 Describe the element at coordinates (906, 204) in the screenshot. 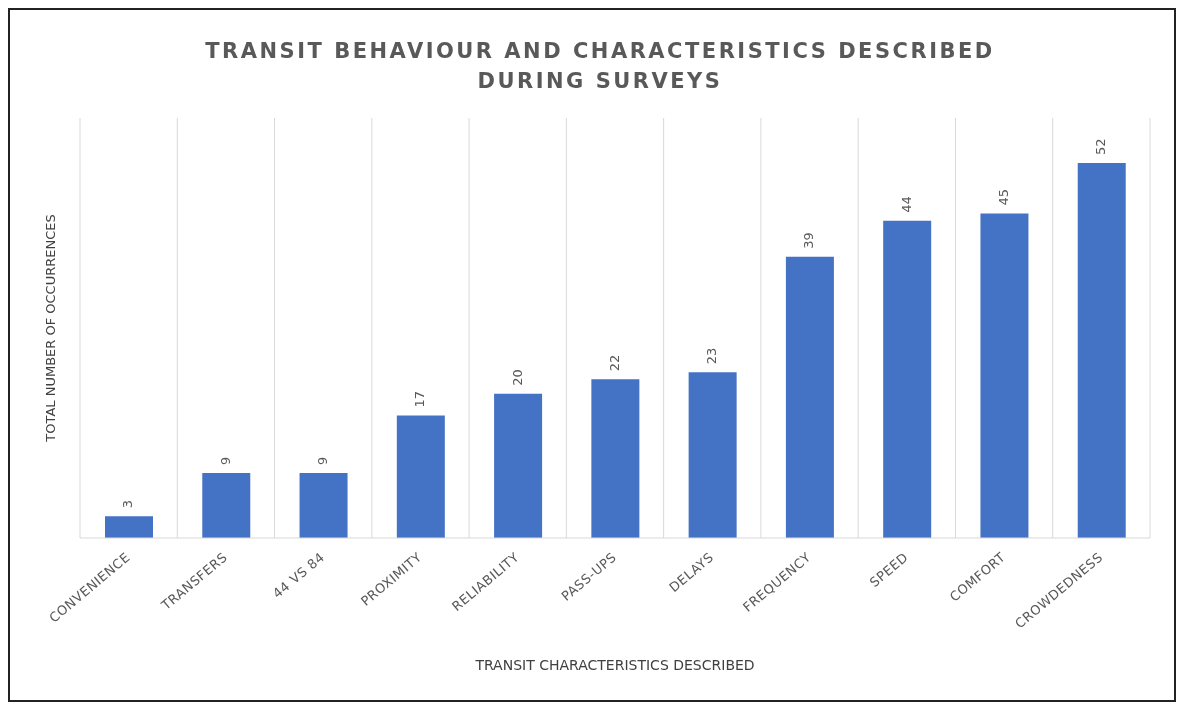

I see `data-label: 44` at that location.